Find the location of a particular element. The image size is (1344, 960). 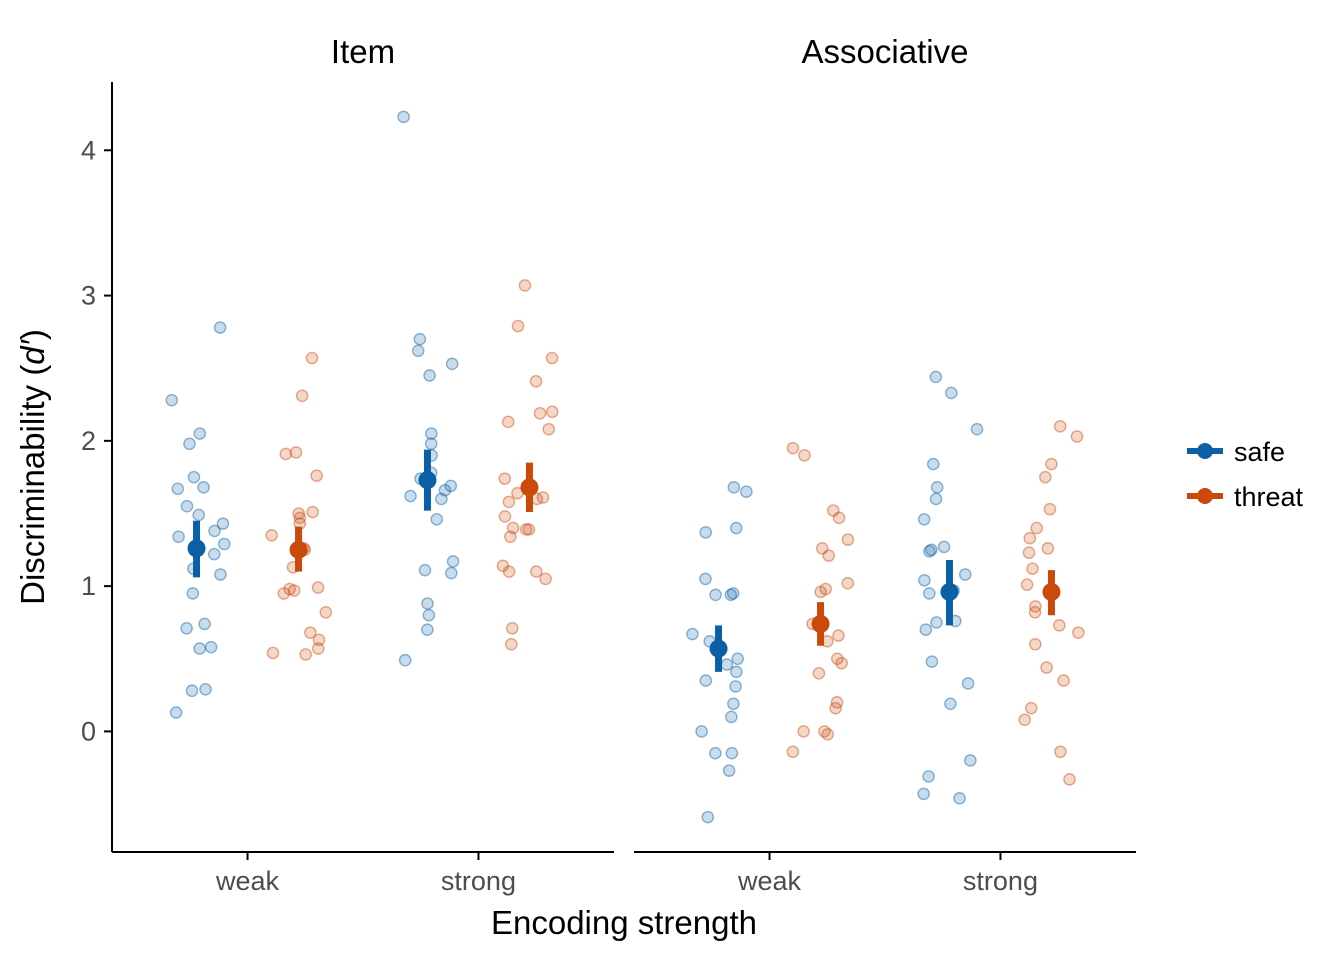

y-tick-label: 0 is located at coordinates (88, 731).